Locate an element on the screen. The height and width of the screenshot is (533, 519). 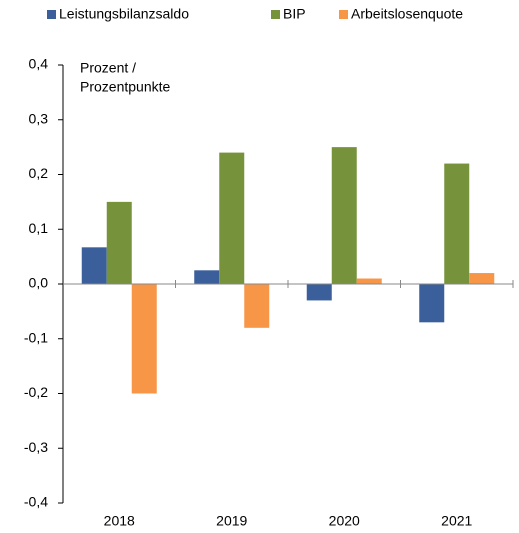
x-tick-label: 2021 is located at coordinates (456, 521).